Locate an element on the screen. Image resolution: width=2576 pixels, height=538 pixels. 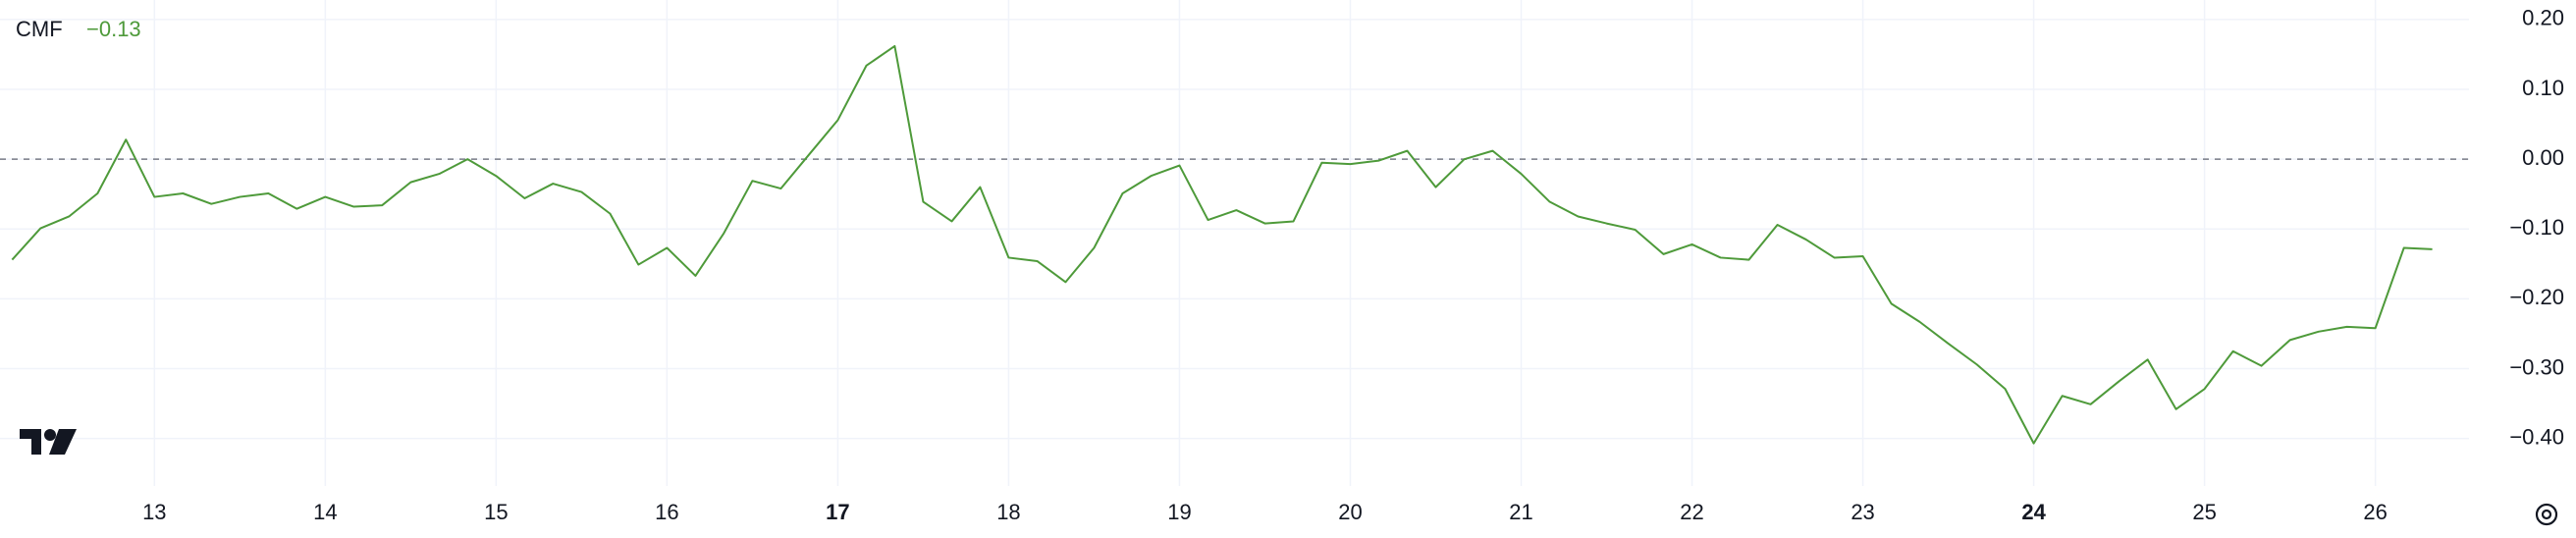
x-tick-label: 23 is located at coordinates (1862, 512).